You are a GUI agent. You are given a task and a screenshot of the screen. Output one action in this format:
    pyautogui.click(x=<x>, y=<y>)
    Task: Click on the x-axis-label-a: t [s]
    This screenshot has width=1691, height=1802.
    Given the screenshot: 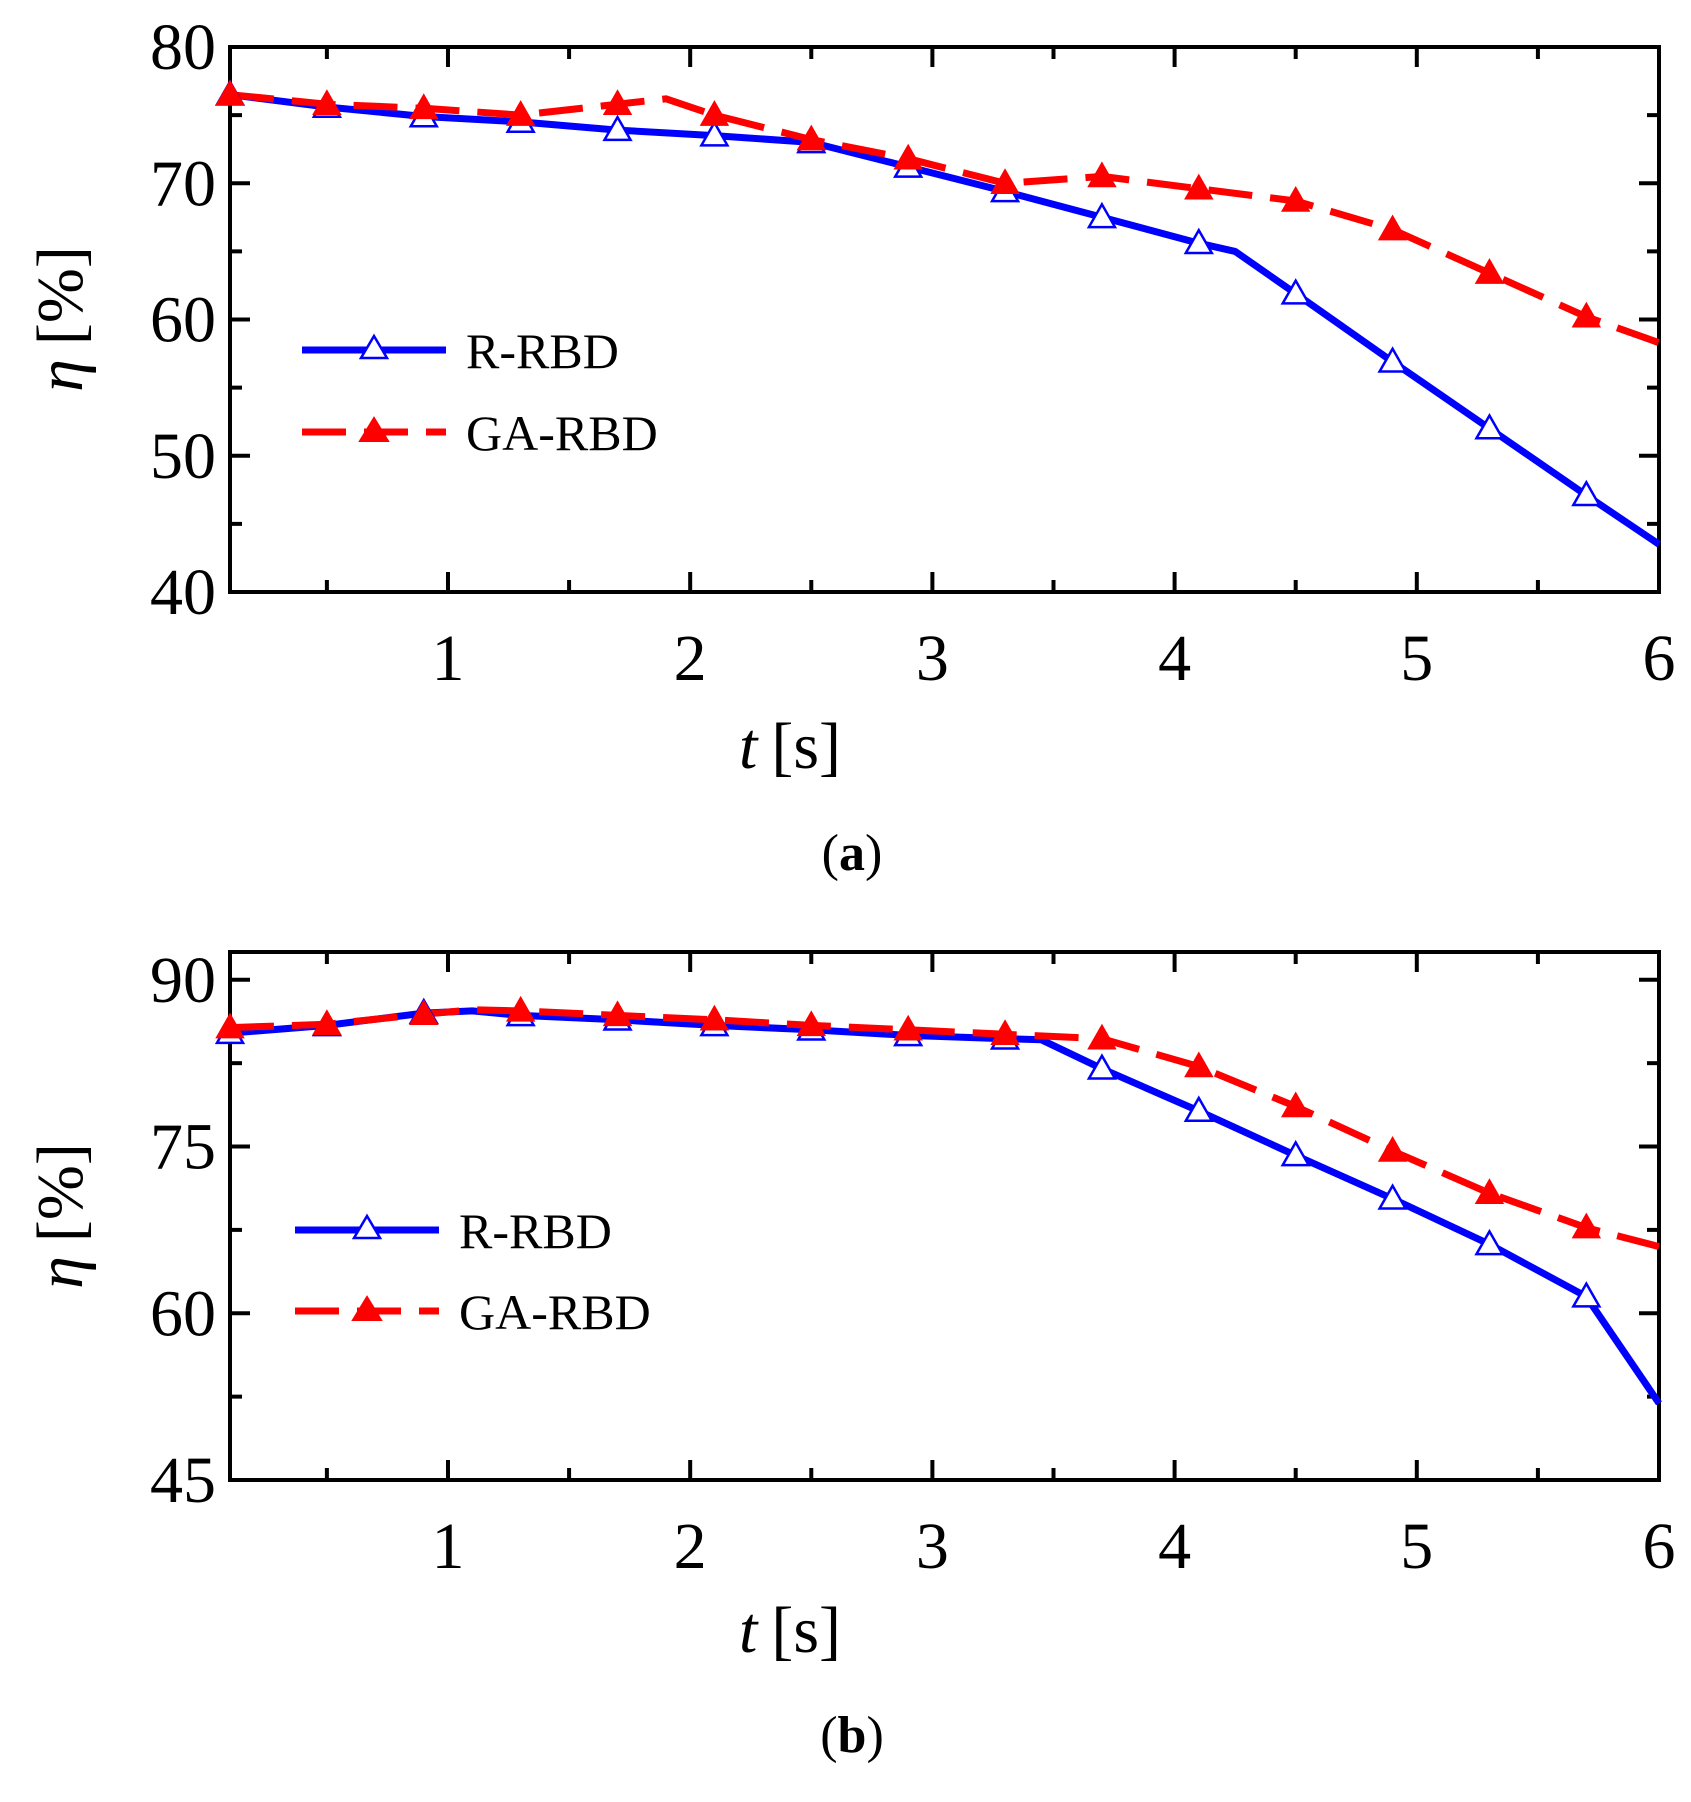 What is the action you would take?
    pyautogui.click(x=790, y=746)
    